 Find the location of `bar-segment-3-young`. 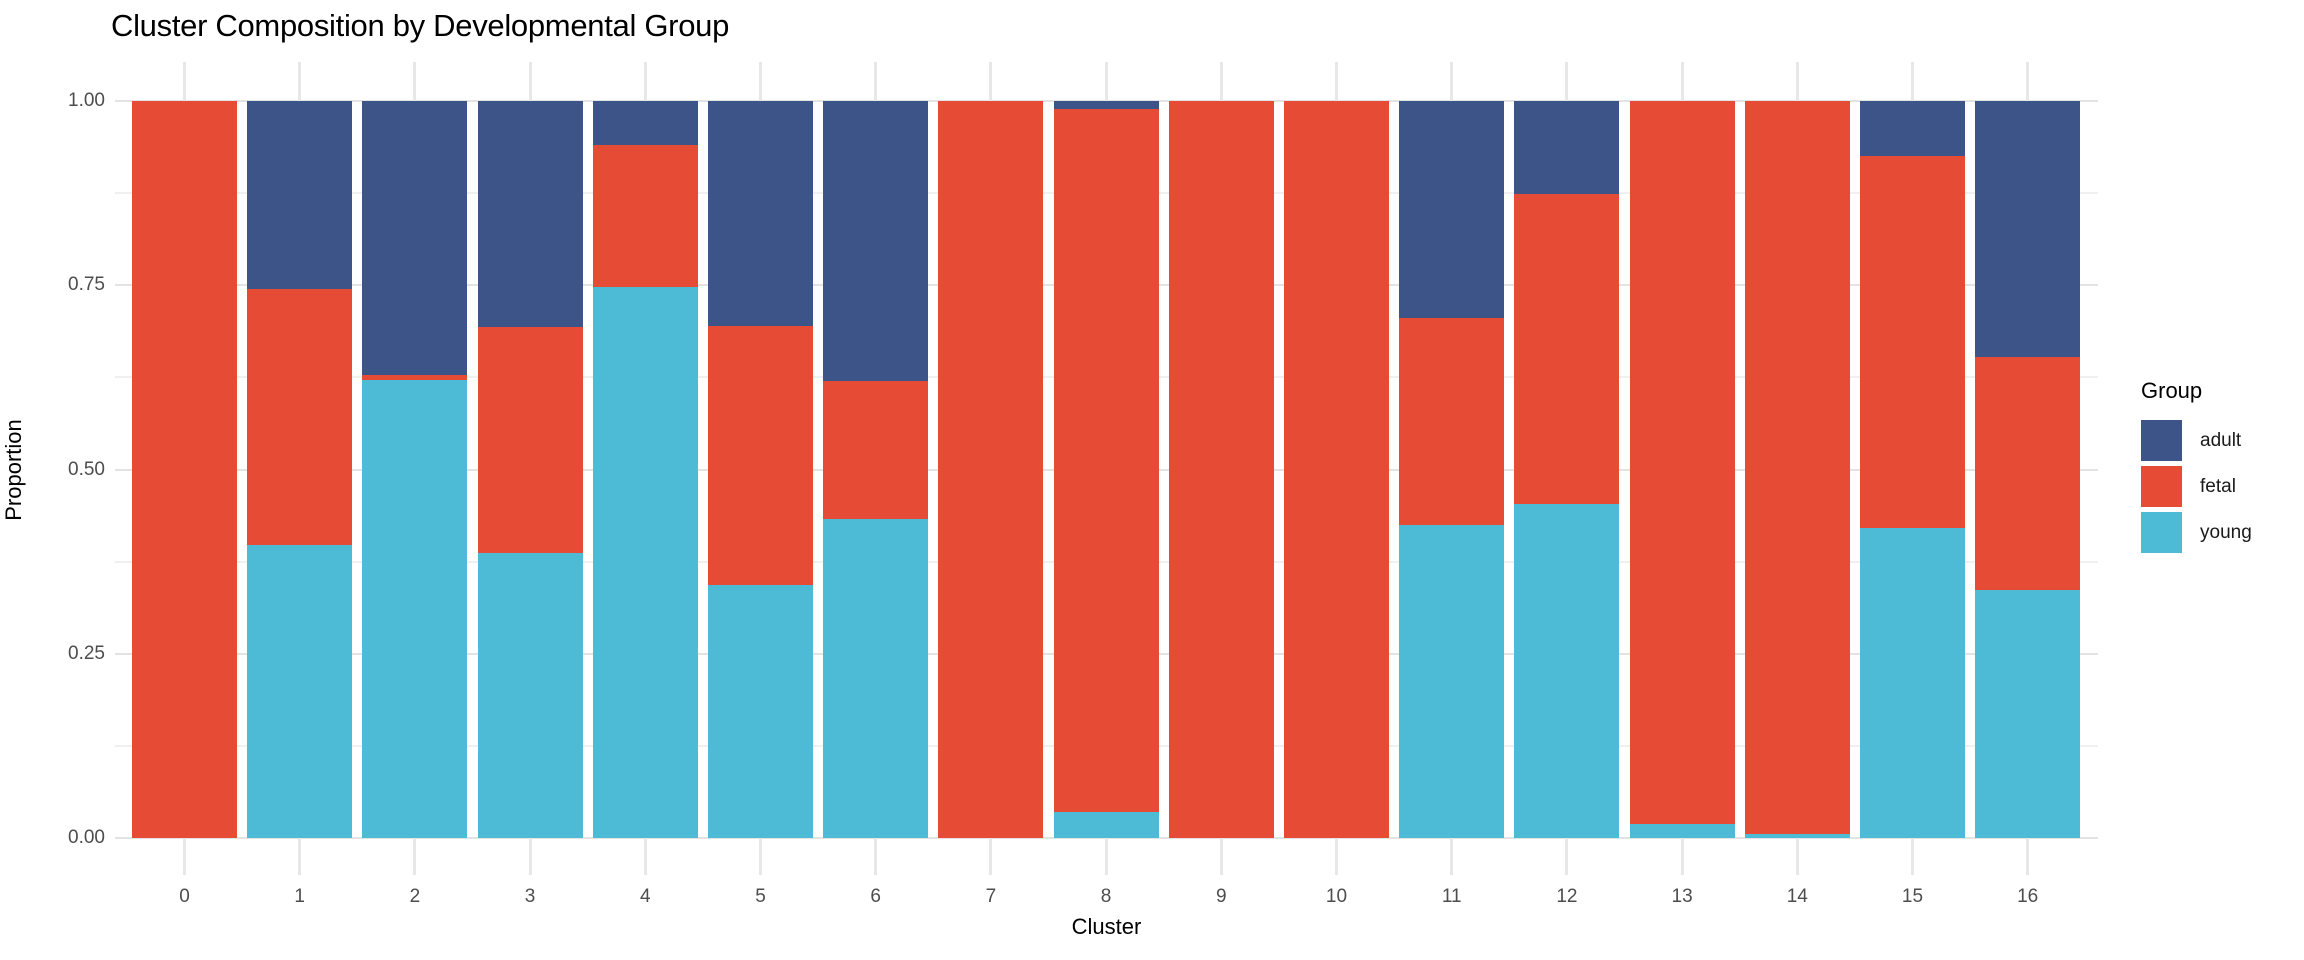

bar-segment-3-young is located at coordinates (530, 695).